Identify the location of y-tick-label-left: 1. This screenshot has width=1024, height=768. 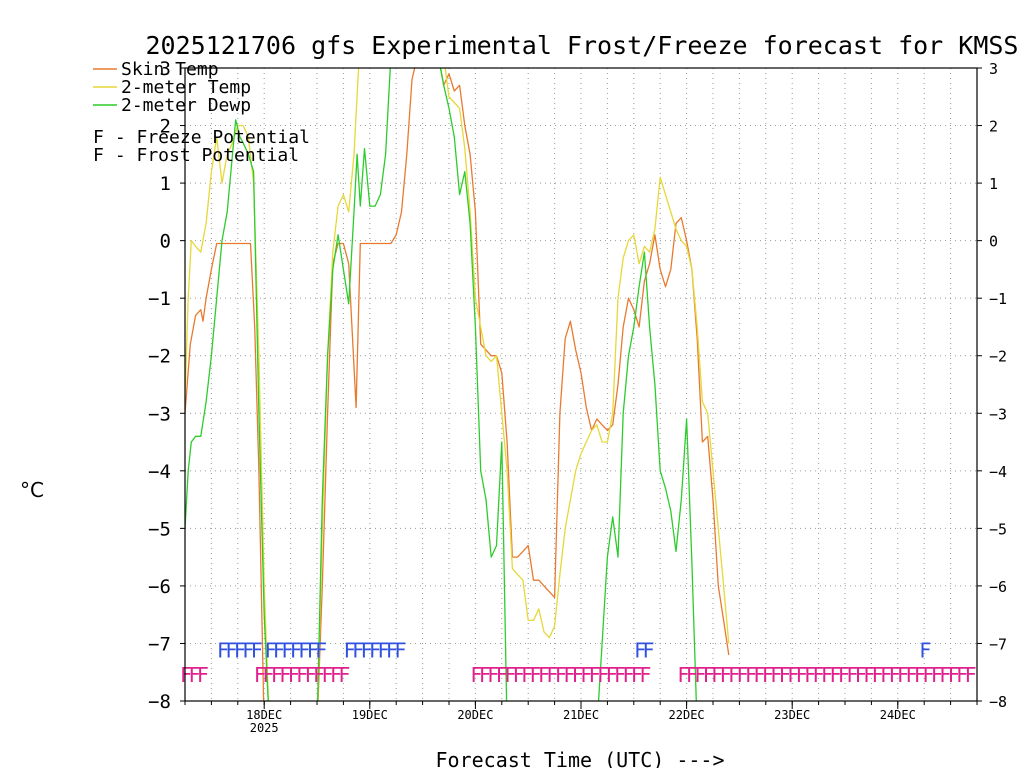
(165, 184).